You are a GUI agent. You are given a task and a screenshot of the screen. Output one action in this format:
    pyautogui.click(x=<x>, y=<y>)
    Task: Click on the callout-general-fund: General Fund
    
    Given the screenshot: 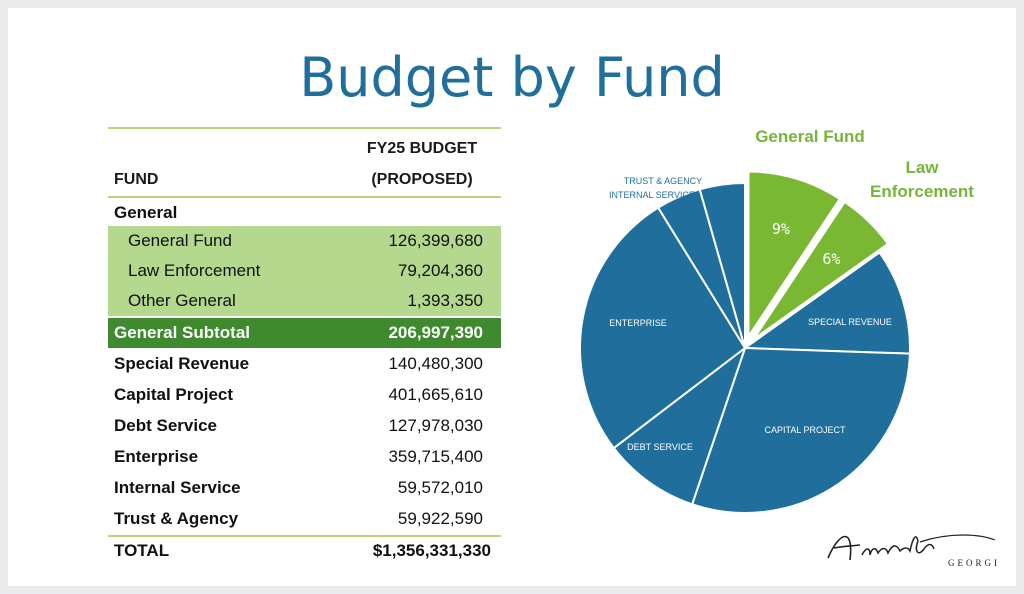 What is the action you would take?
    pyautogui.click(x=810, y=136)
    